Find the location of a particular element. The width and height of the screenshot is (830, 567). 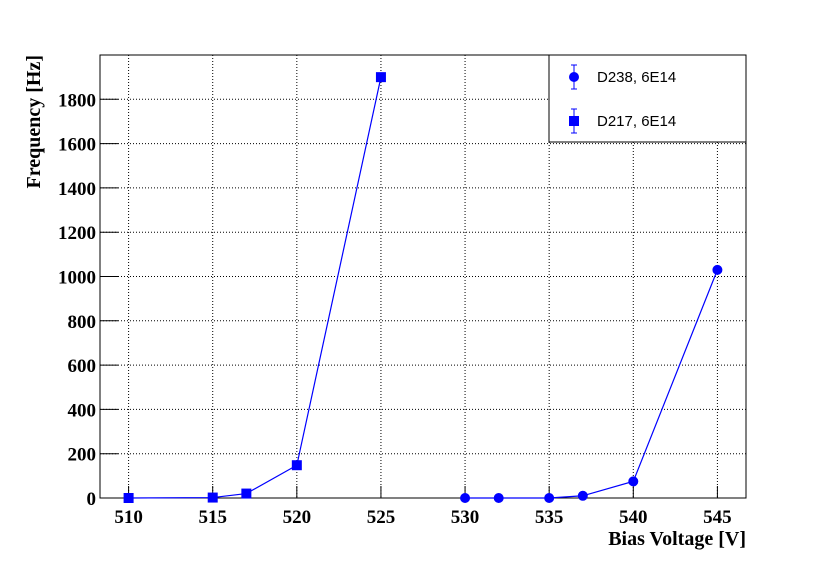

y-tick-label: 1800 is located at coordinates (77, 100).